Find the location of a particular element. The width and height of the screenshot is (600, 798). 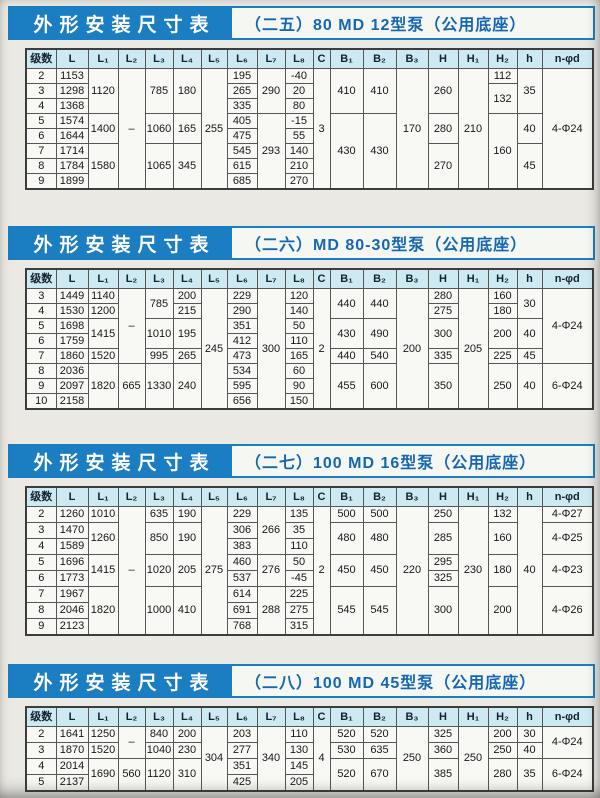

cell: 1260 is located at coordinates (72, 514).